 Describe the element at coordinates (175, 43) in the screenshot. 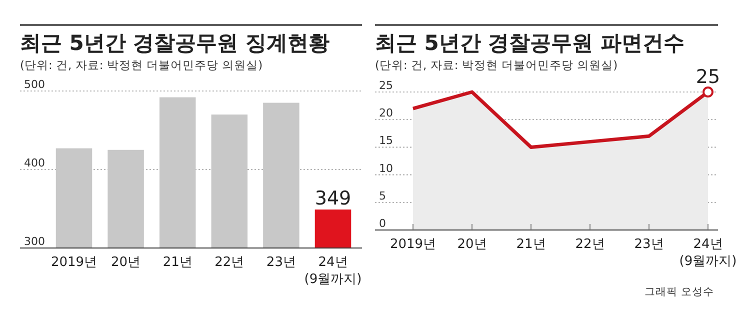

I see `chart-title: 최근 5년간 경찰공무원 징계현황` at that location.